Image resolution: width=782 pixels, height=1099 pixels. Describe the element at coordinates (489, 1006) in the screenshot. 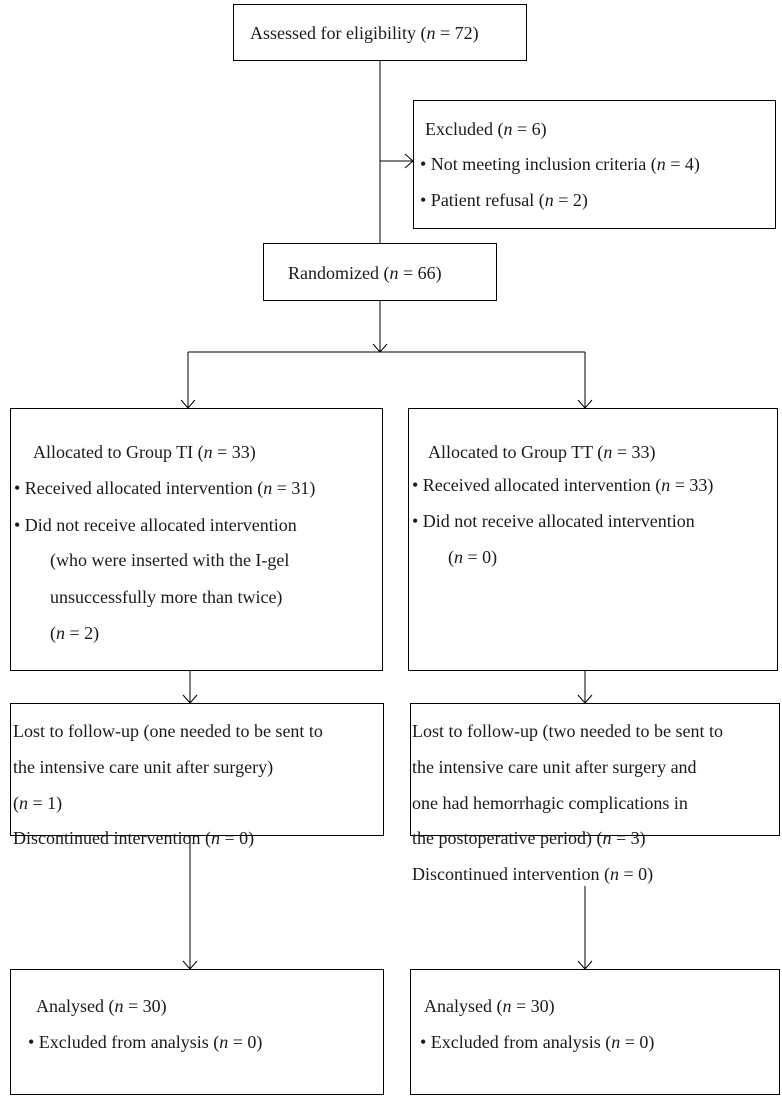

I see `analysis-tt-title: Analysed (n = 30)` at that location.